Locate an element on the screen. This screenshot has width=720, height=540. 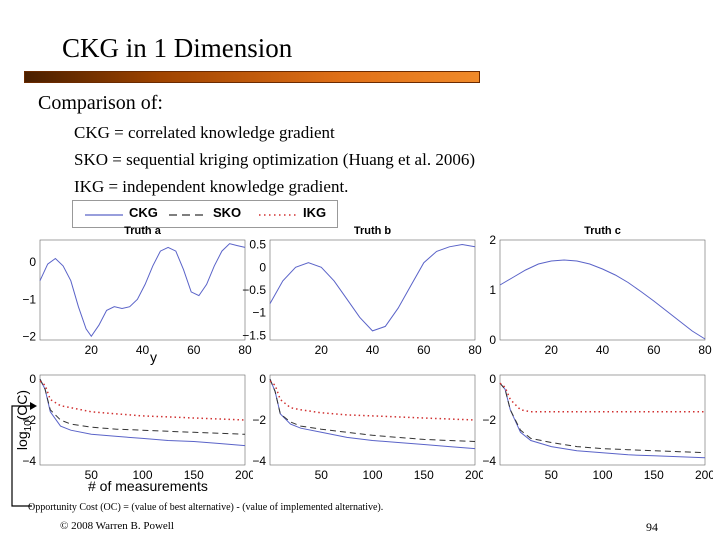
y-axis-small-label: y is located at coordinates (153, 357).